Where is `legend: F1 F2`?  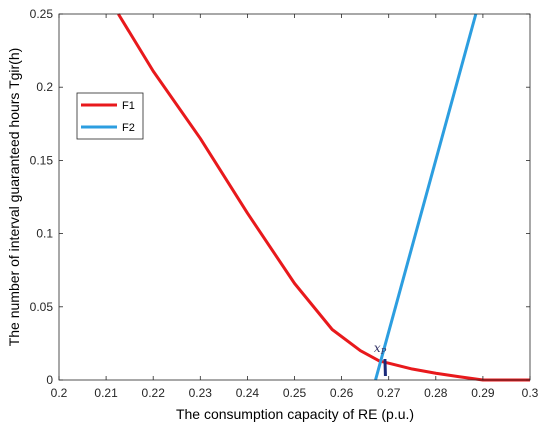
legend: F1 F2 is located at coordinates (110, 116).